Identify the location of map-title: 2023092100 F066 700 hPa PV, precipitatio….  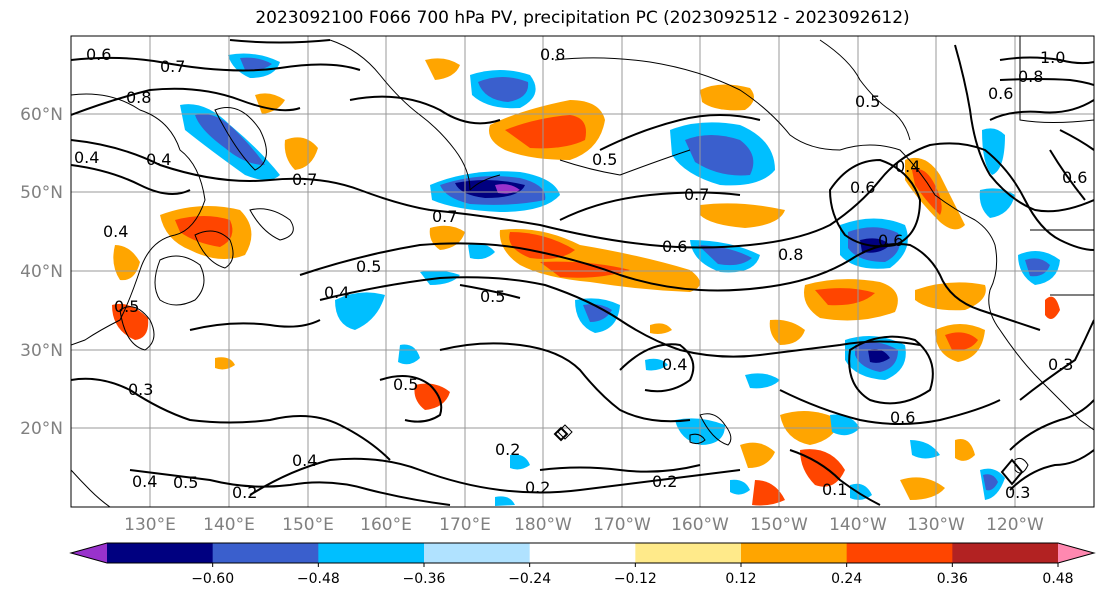
(582, 18).